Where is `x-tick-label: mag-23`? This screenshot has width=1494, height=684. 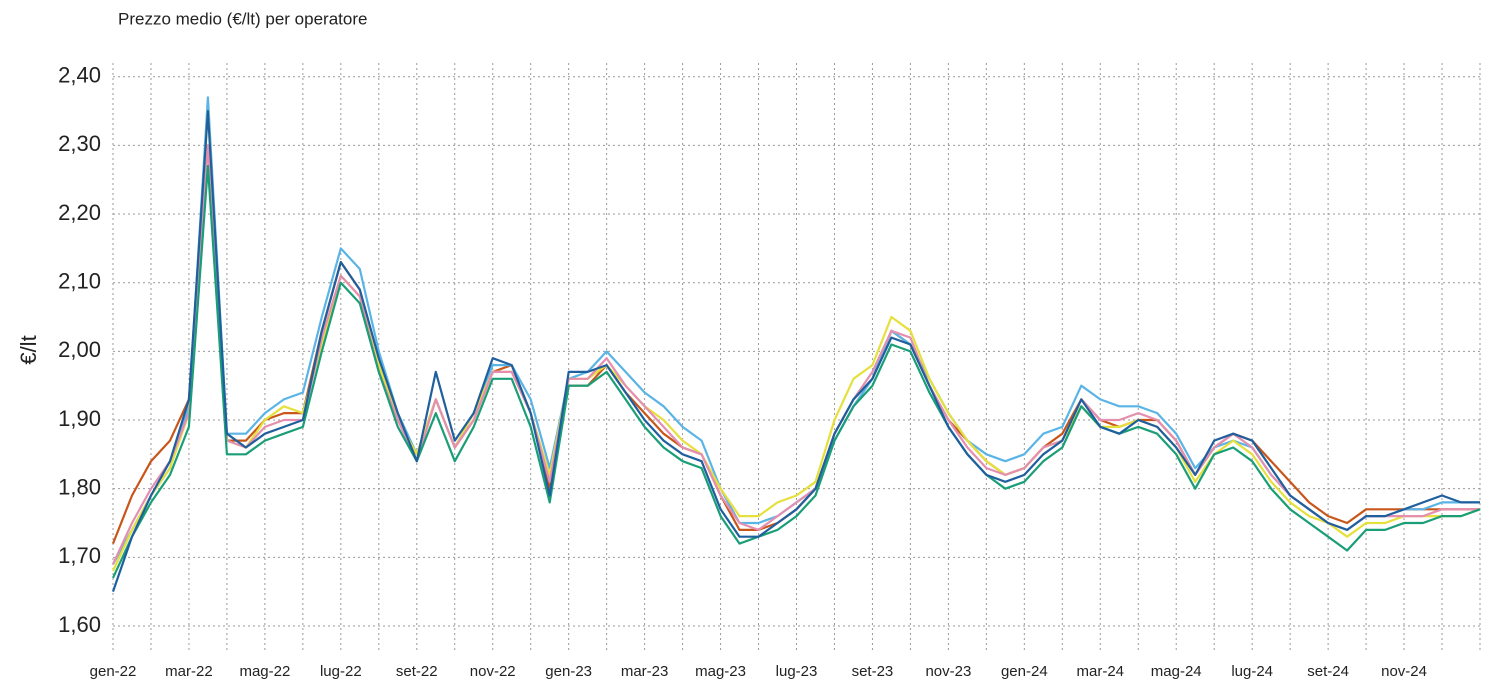 x-tick-label: mag-23 is located at coordinates (720, 671).